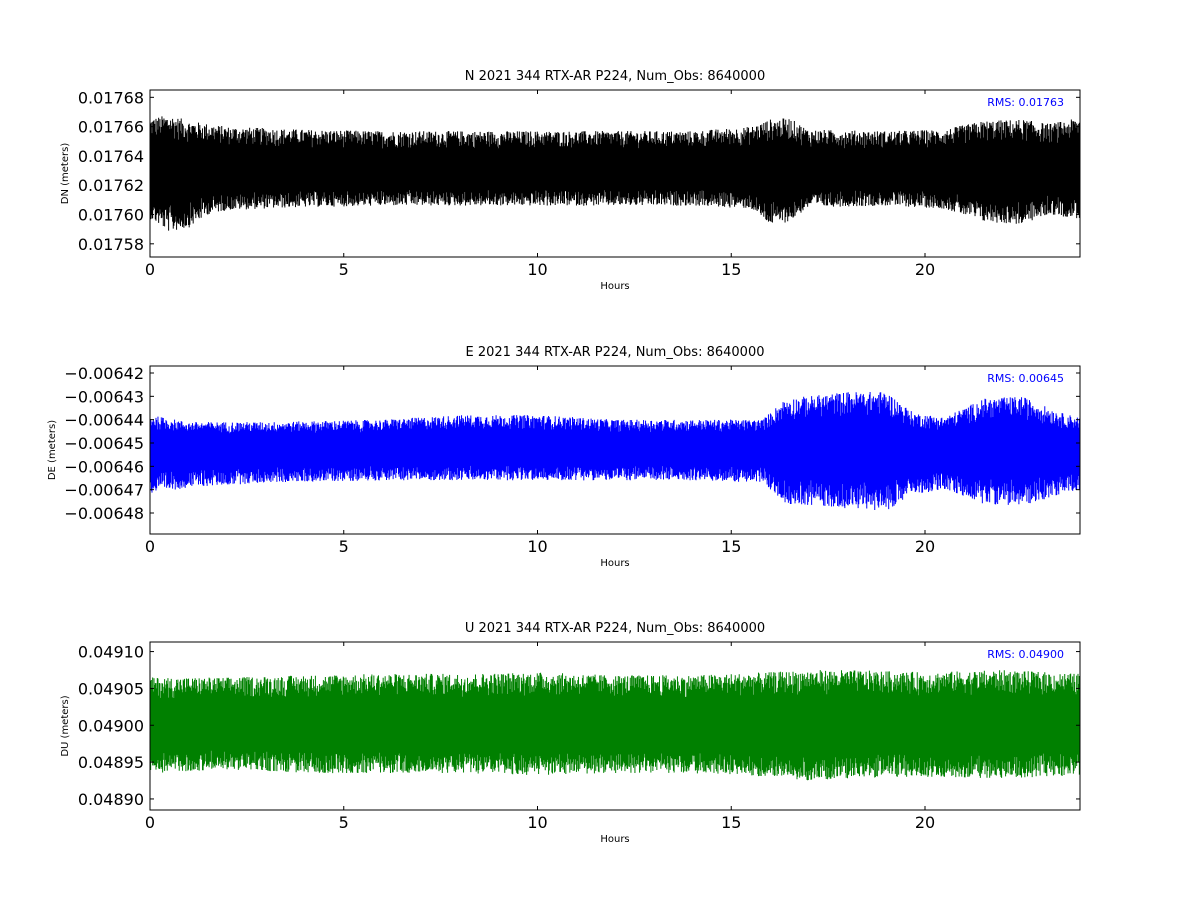 This screenshot has width=1200, height=900. Describe the element at coordinates (615, 352) in the screenshot. I see `chart-title-east: E 2021 344 RTX-AR P224, Num_Obs: 8640000` at that location.